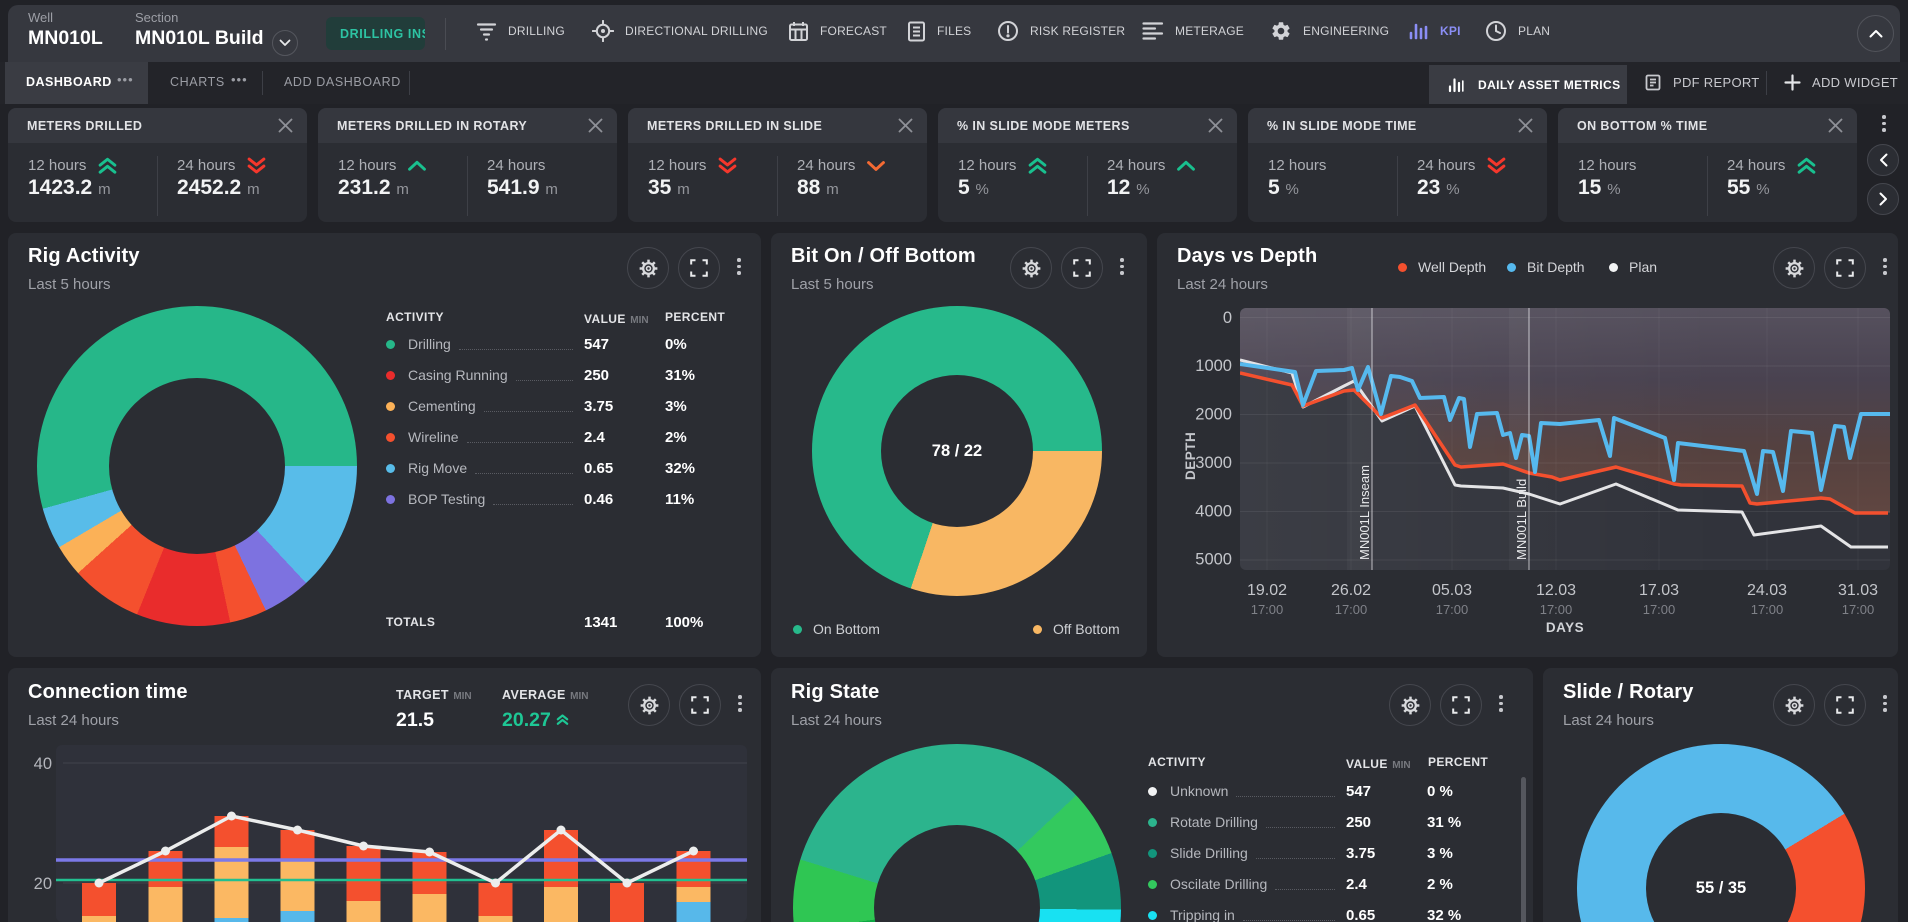  I want to click on svg-text: 31.03, so click(1858, 590).